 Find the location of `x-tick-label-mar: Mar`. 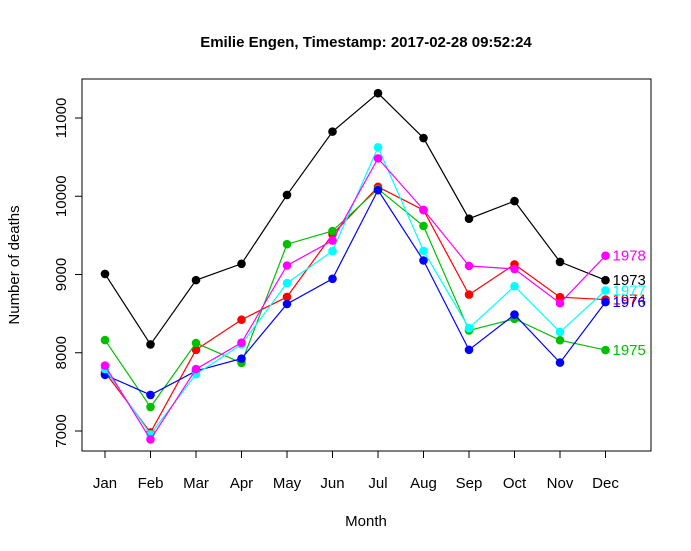

x-tick-label-mar: Mar is located at coordinates (196, 483).